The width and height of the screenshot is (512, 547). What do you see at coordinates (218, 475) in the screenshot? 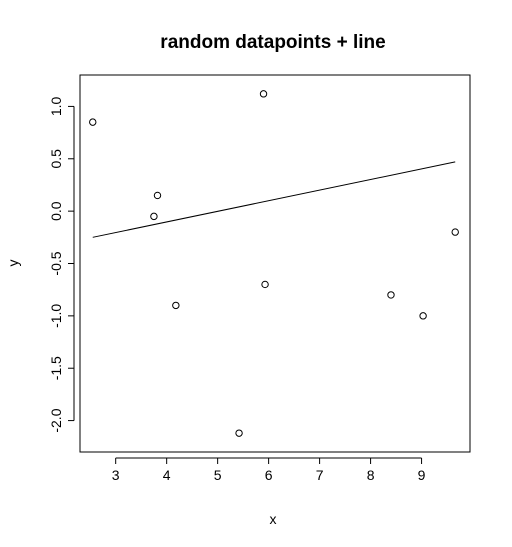
I see `x-tick-label: 5` at bounding box center [218, 475].